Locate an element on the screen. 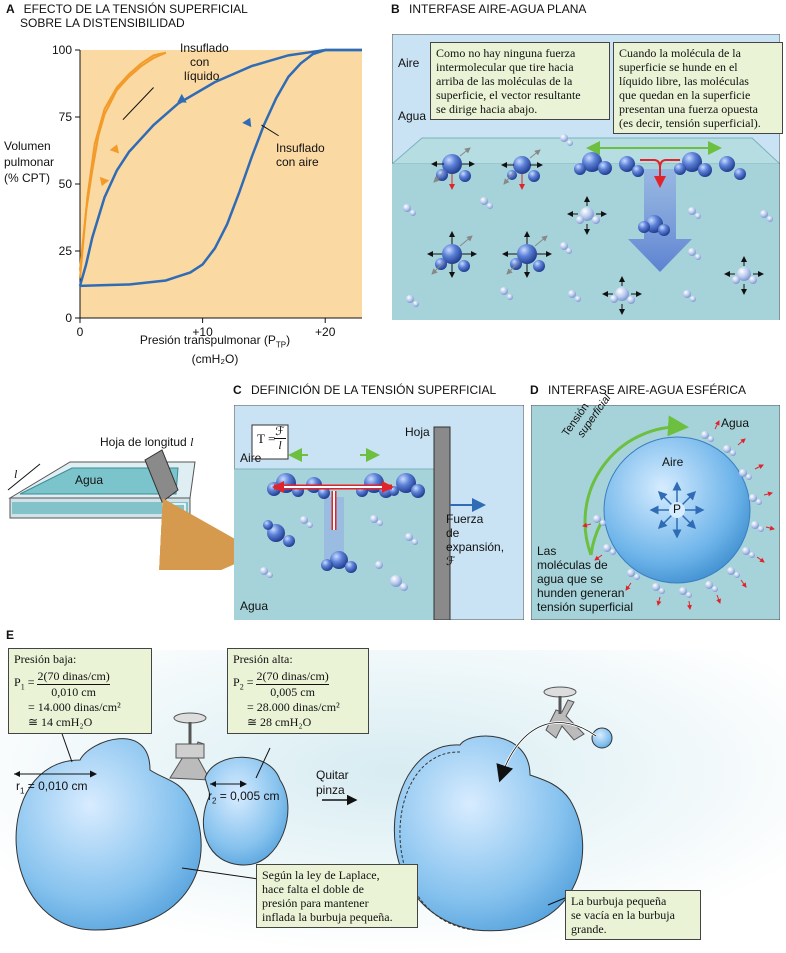 This screenshot has height=953, width=786. panel-d-header: D INTERFASE AIRE-AGUA ESFÉRICA is located at coordinates (638, 390).